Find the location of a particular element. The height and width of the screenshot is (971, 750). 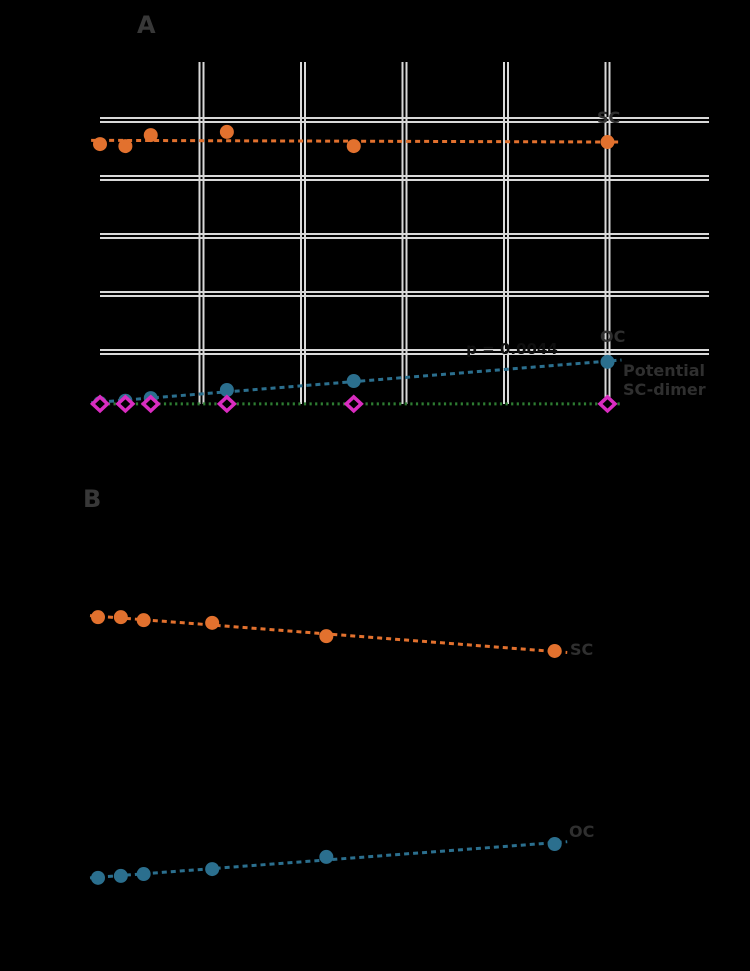

panel-b-sc-series-label: SC is located at coordinates (582, 649).